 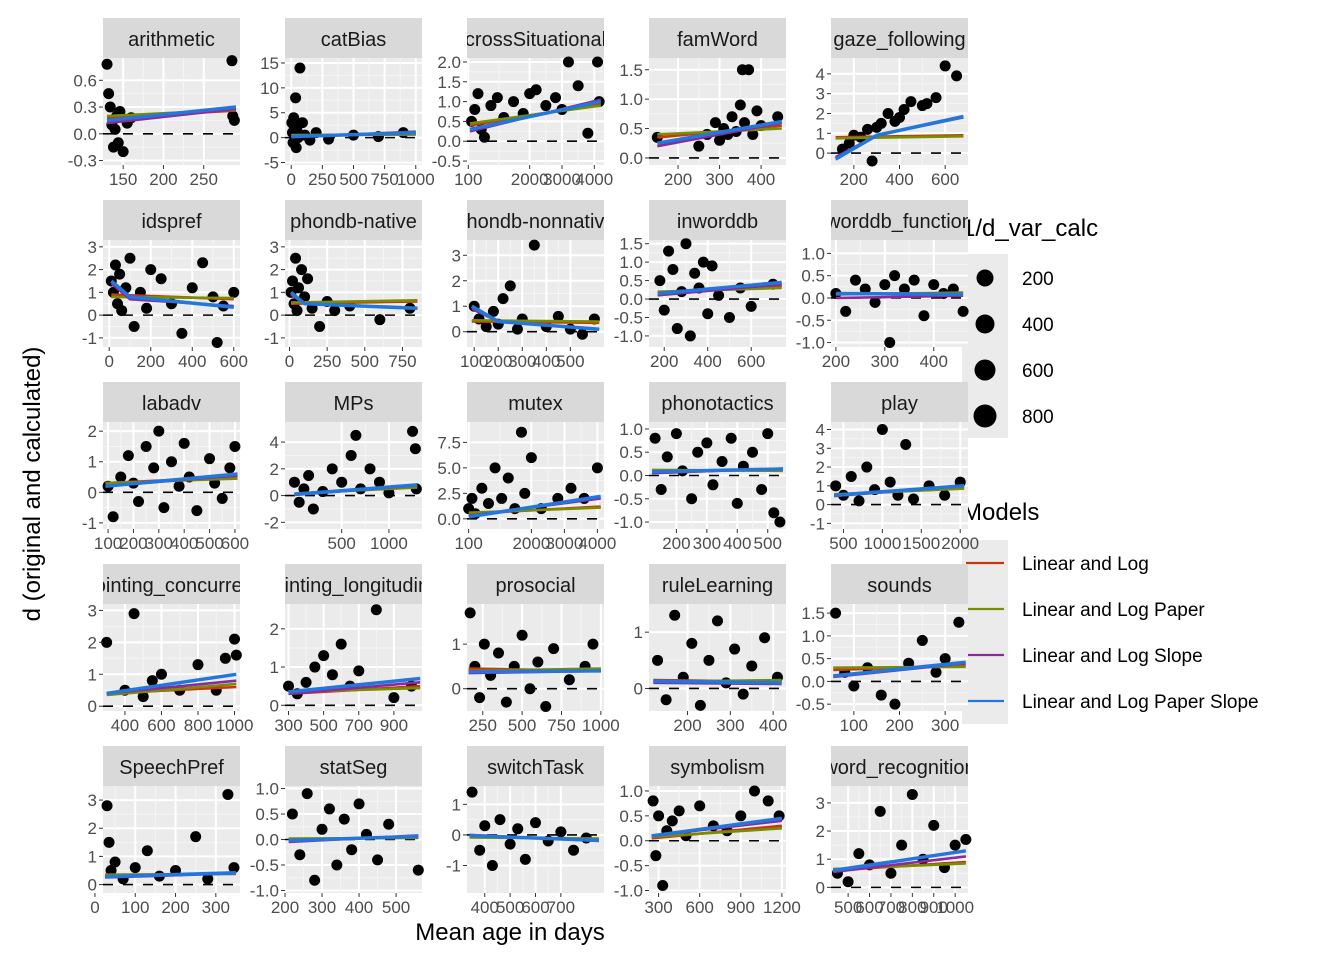 What do you see at coordinates (171, 404) in the screenshot?
I see `strip-label: labadv` at bounding box center [171, 404].